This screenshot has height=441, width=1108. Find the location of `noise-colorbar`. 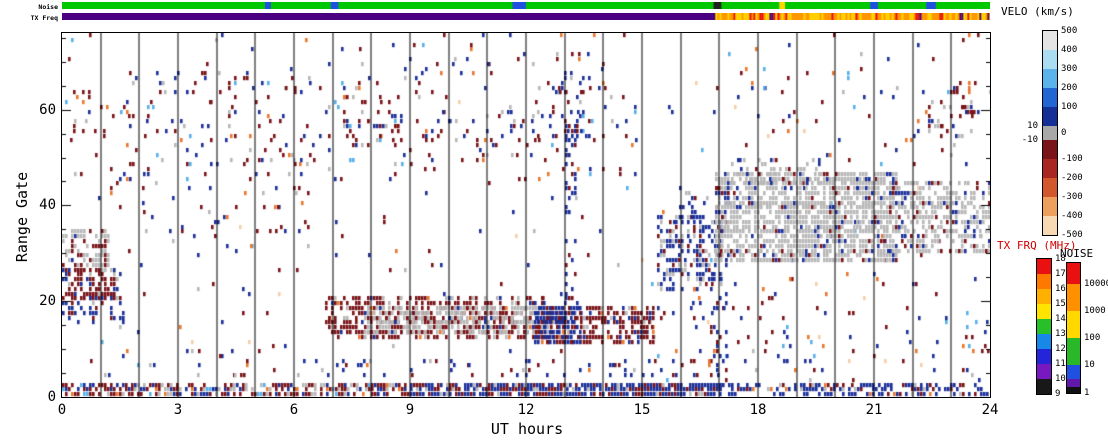

noise-colorbar is located at coordinates (1073, 328).